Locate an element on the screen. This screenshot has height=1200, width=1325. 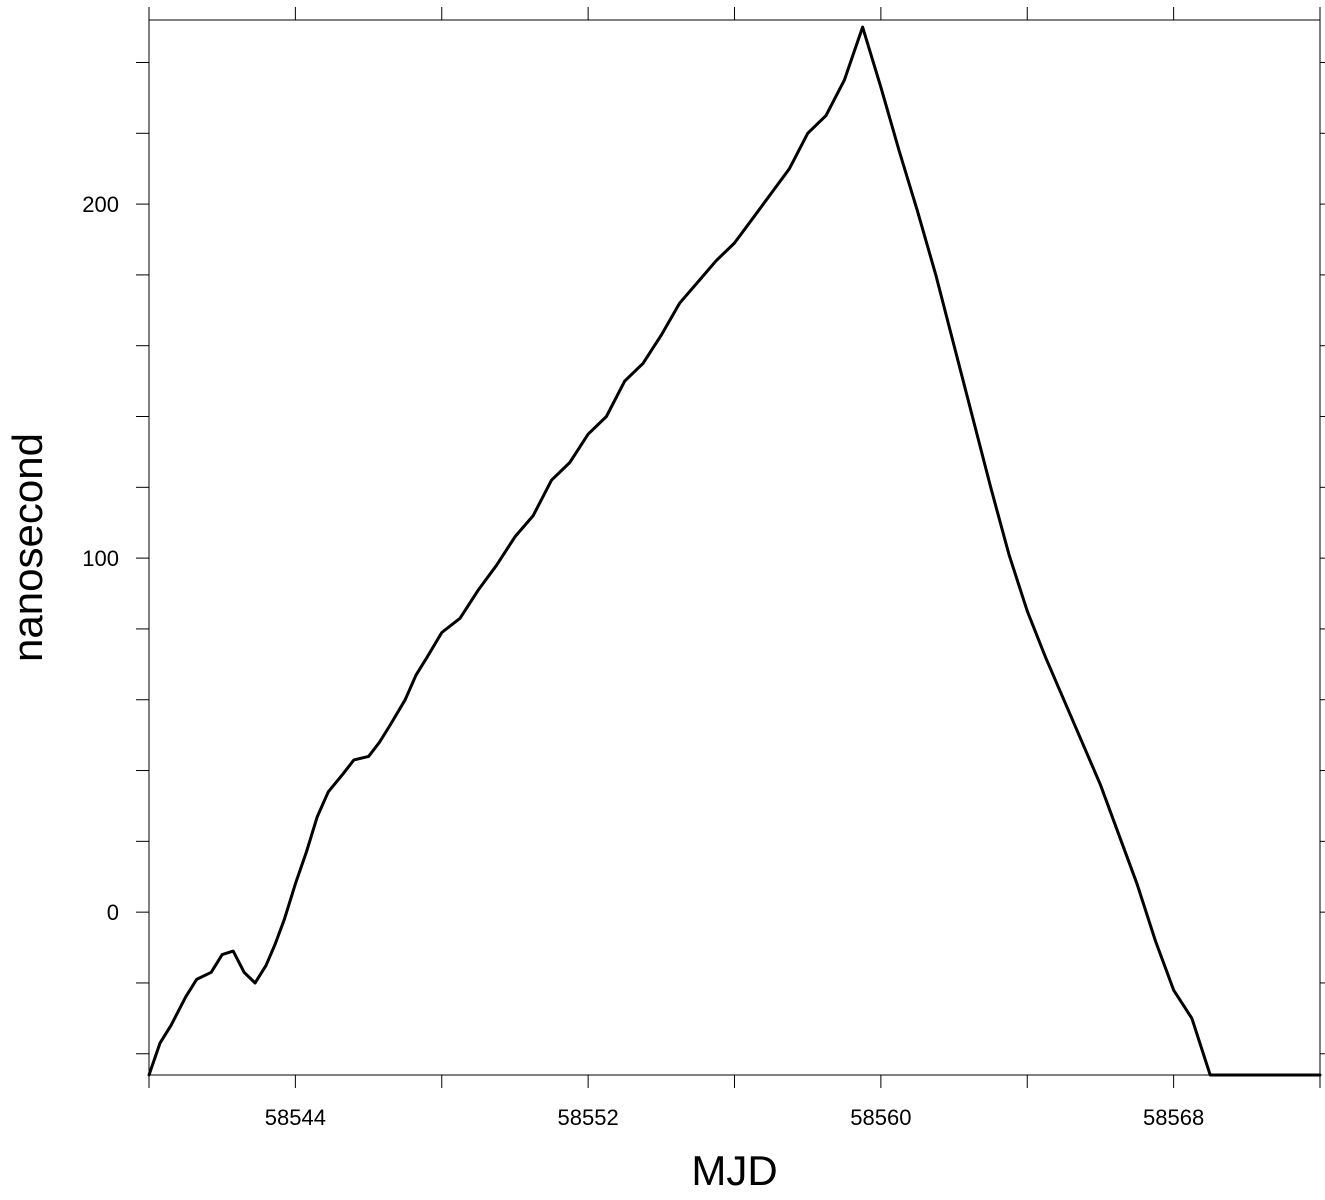
y-tick-label: 100 is located at coordinates (100, 558).